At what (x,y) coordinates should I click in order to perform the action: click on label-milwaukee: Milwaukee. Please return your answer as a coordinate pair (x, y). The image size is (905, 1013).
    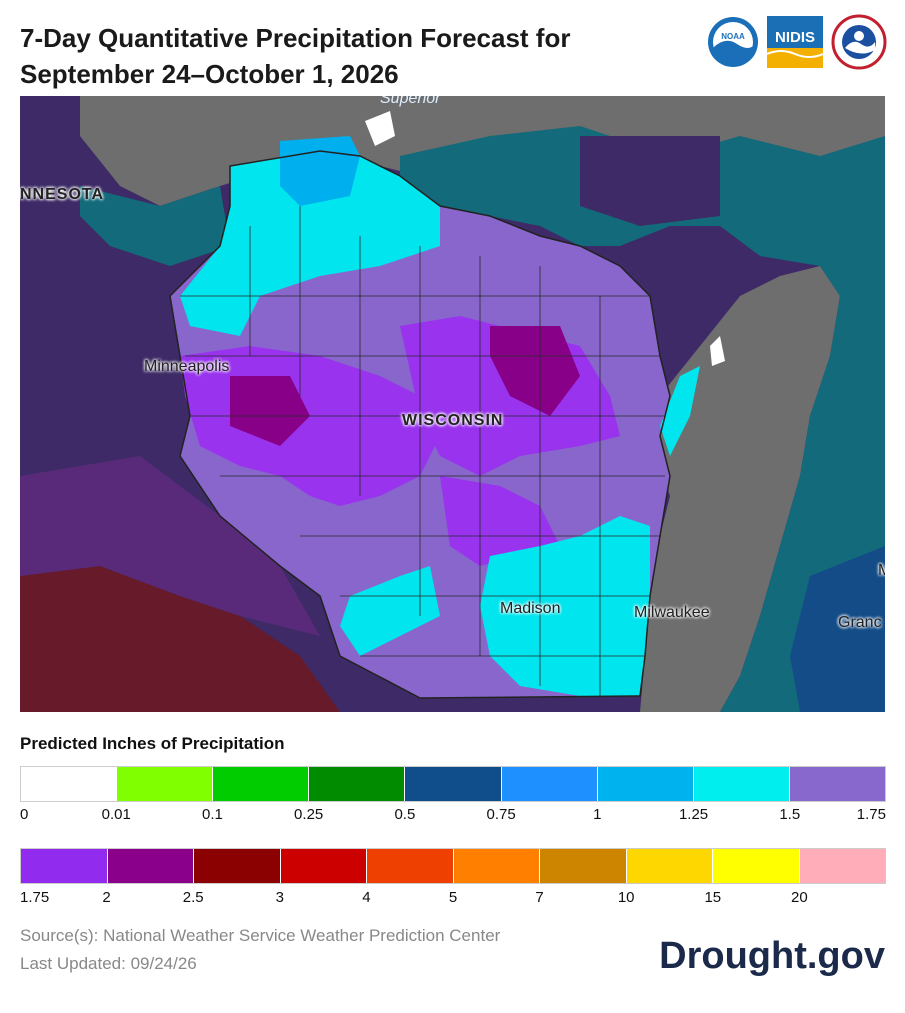
    Looking at the image, I should click on (672, 612).